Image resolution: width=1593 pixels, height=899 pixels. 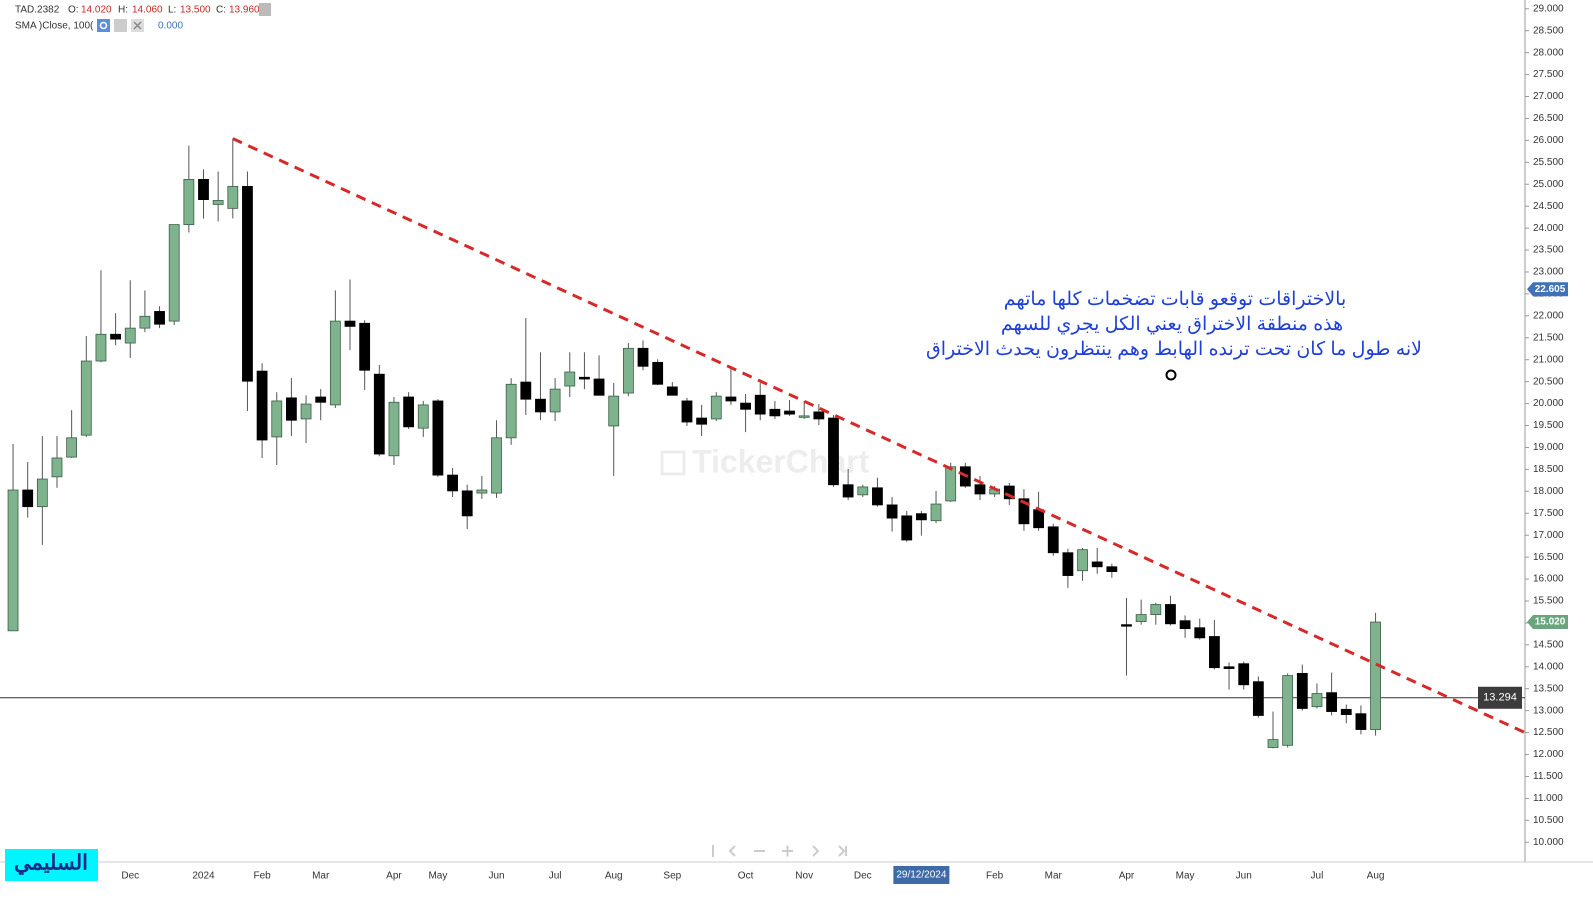 I want to click on price-marker-label: 22.605, so click(x=1550, y=289).